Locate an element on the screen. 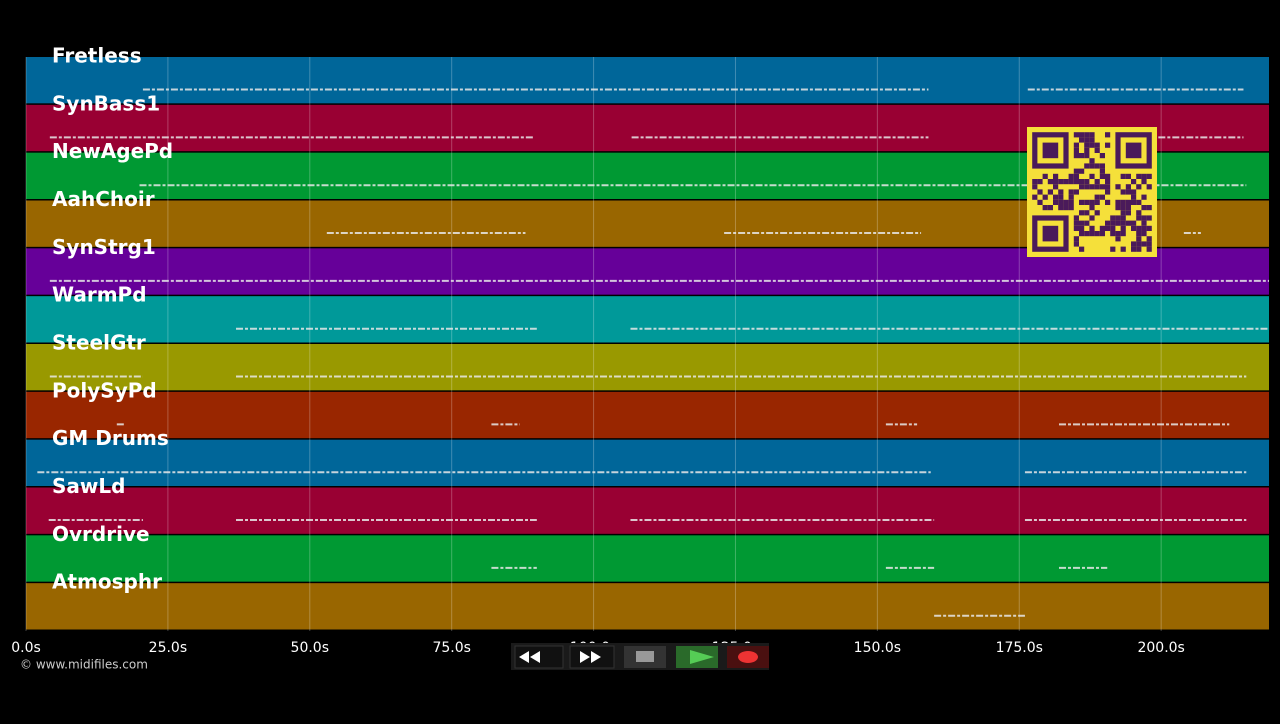 The width and height of the screenshot is (1280, 724). x-tick-label: 150.0s is located at coordinates (877, 648).